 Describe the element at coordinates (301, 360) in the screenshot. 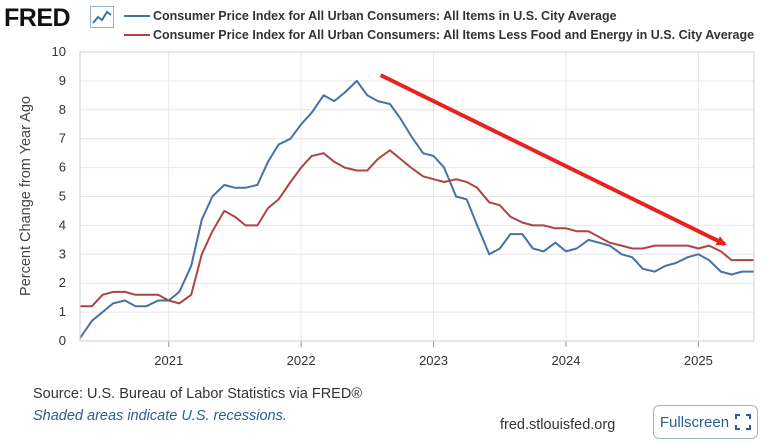

I see `x-tick-label: 2022` at that location.